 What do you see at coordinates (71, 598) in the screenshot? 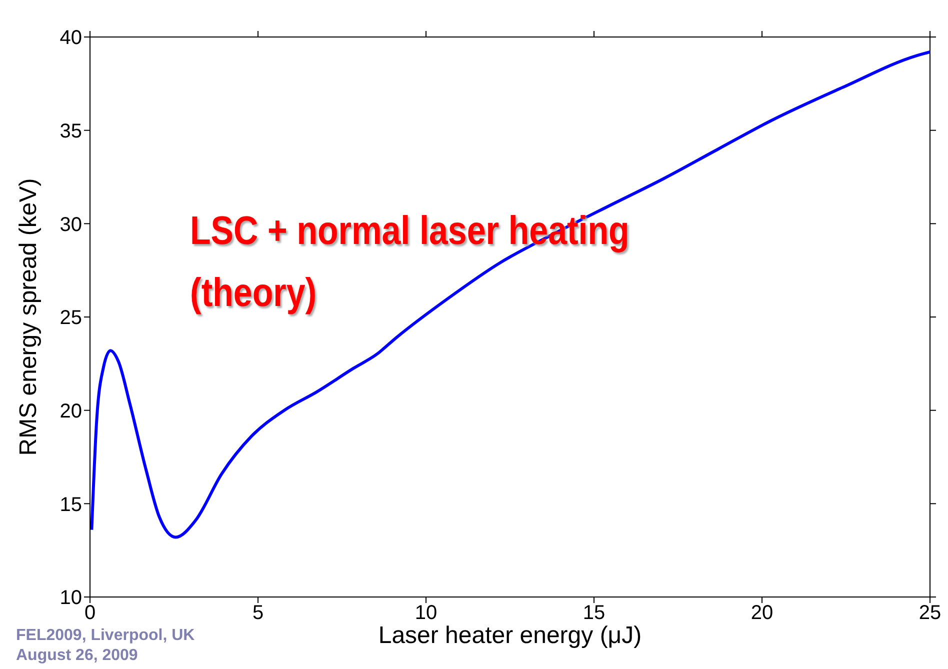
I see `y-tick-label: 10` at bounding box center [71, 598].